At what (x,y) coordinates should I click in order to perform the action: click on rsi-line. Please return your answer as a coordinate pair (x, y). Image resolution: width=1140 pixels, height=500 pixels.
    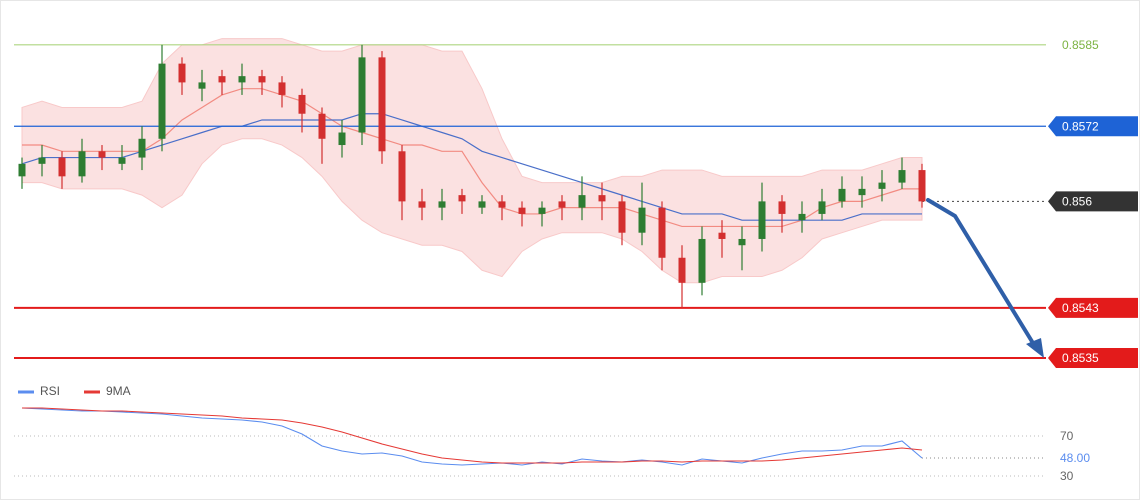
    Looking at the image, I should click on (472, 435).